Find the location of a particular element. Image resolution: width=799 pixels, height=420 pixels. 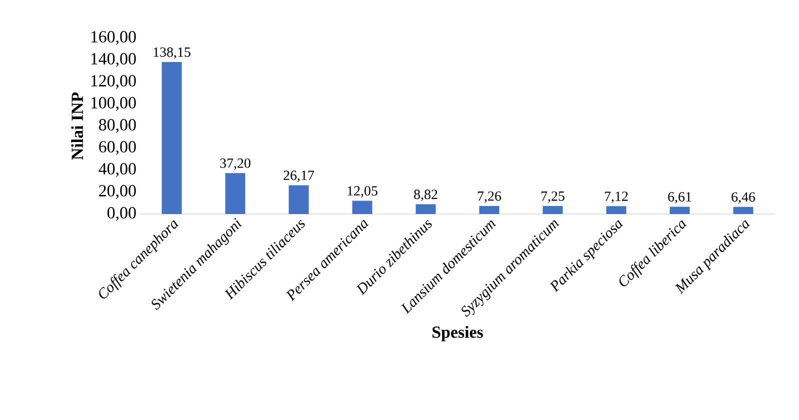

y-tick-label: 120,00 is located at coordinates (113, 82).